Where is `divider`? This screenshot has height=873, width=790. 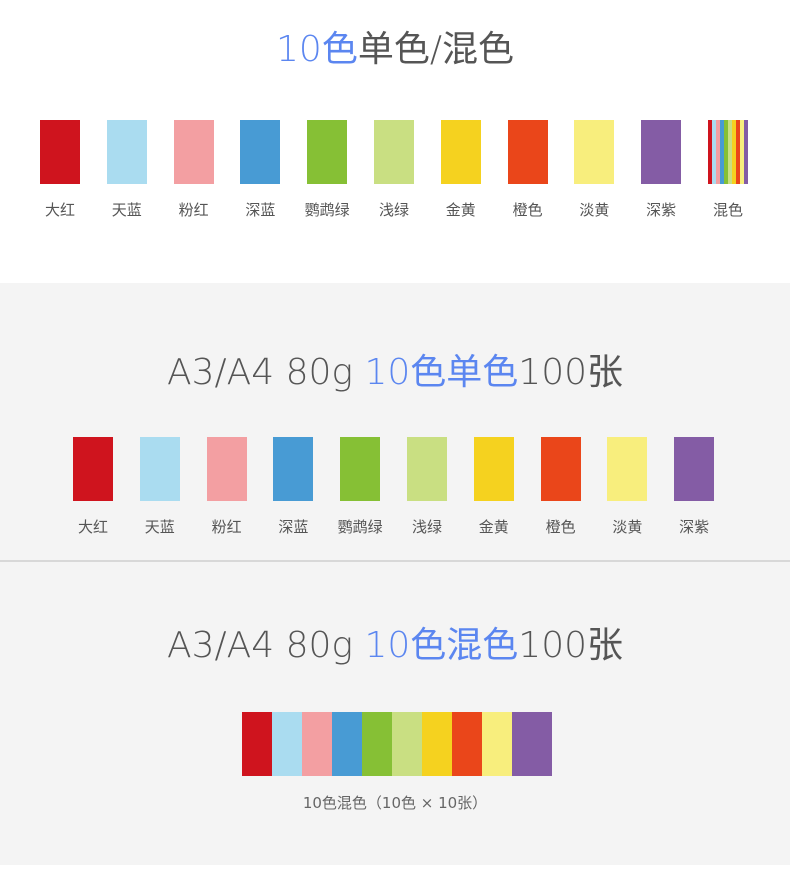
divider is located at coordinates (395, 561).